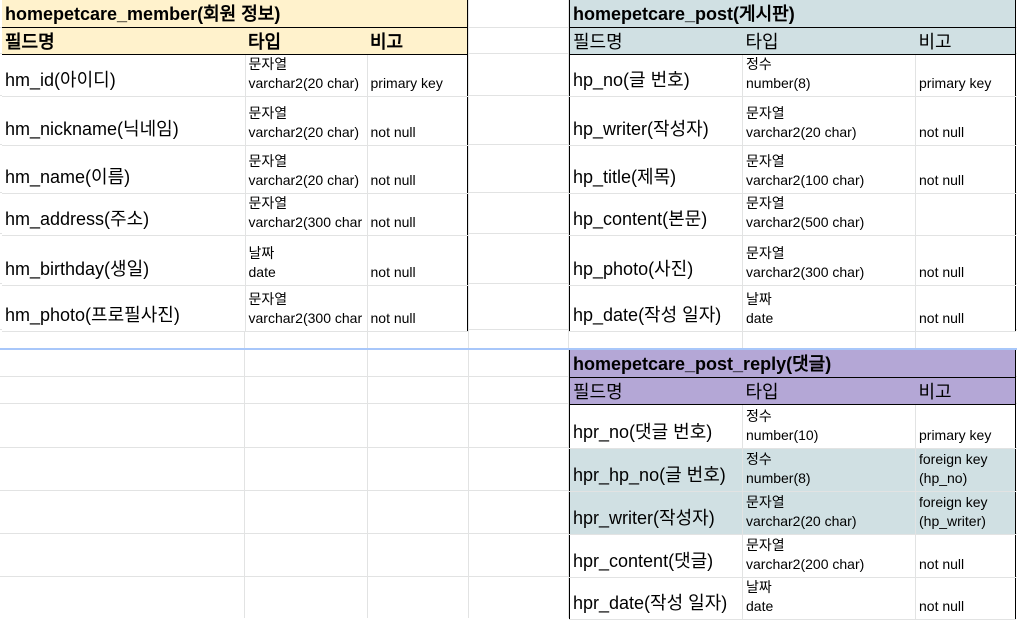  I want to click on reply-table-title: homepetcare_post_reply(댓글), so click(792, 364).